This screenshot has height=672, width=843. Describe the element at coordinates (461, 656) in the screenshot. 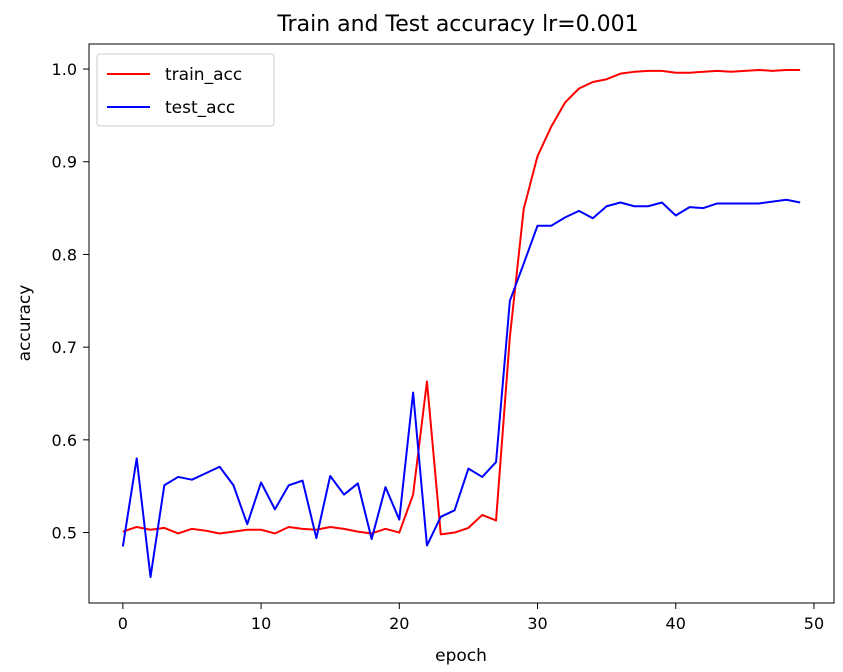

I see `x-axis-label: epoch` at that location.